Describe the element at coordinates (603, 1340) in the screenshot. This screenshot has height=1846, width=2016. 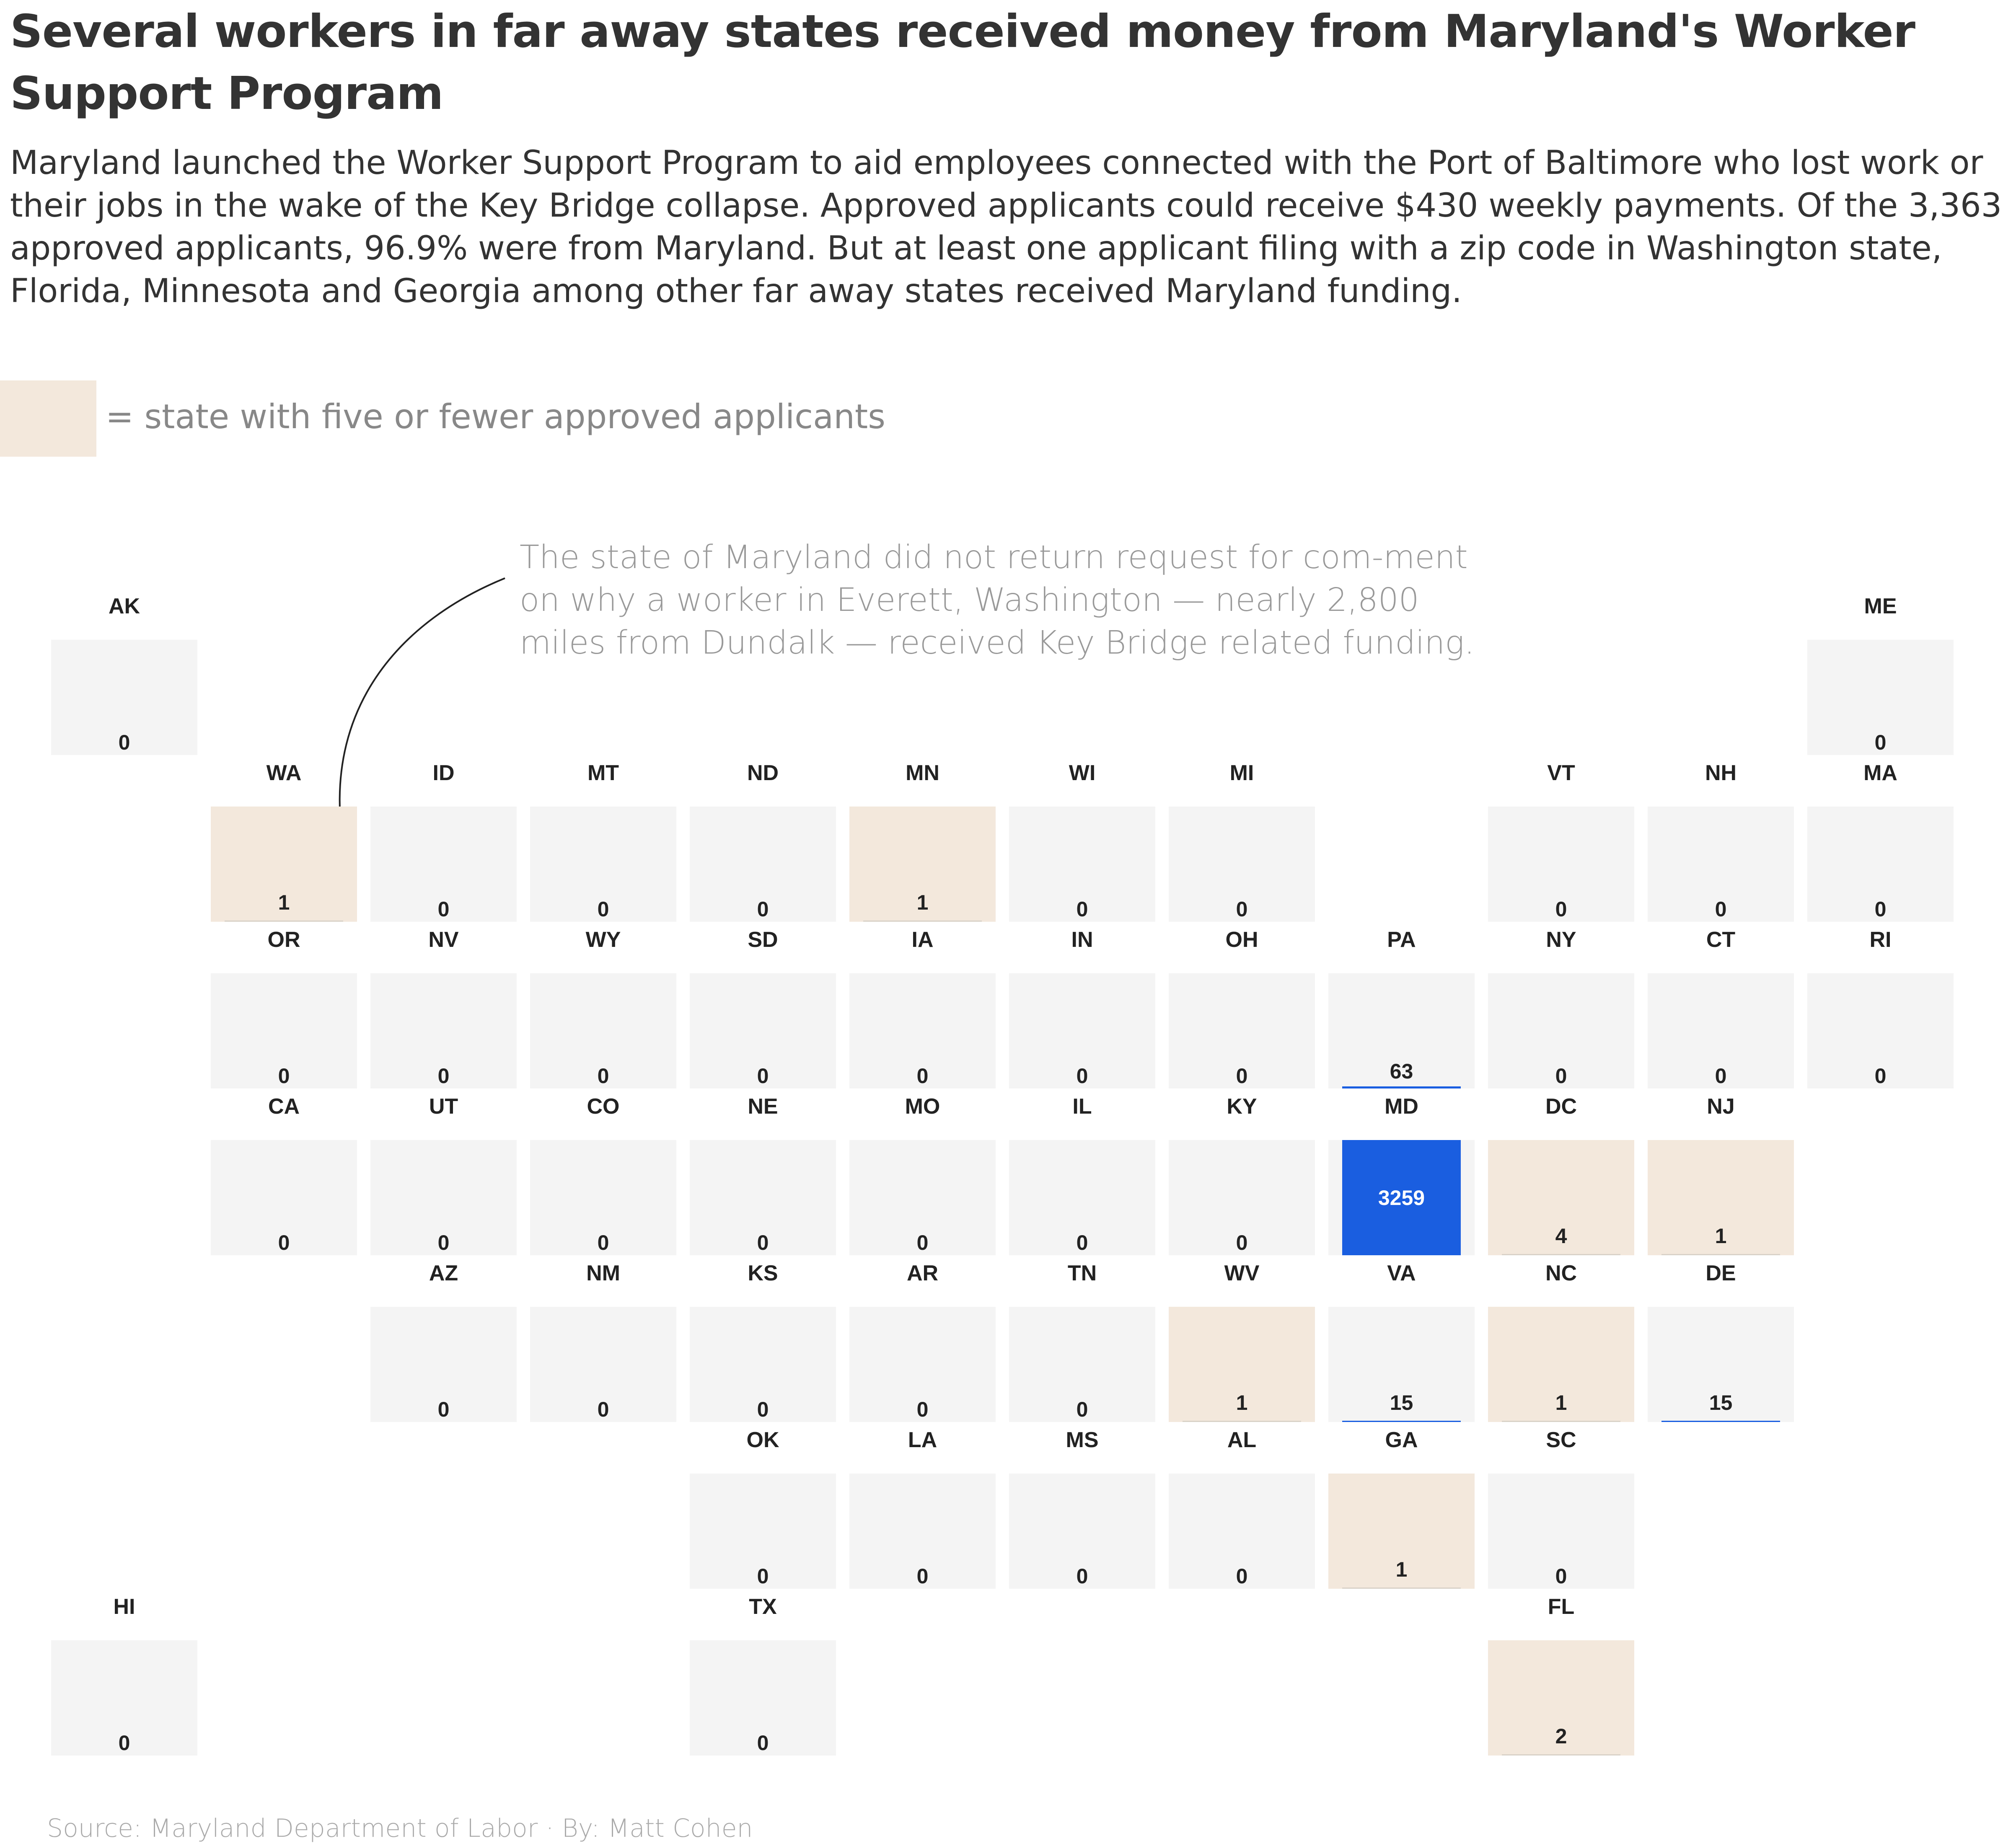
I see `state-nm: NM 0` at that location.